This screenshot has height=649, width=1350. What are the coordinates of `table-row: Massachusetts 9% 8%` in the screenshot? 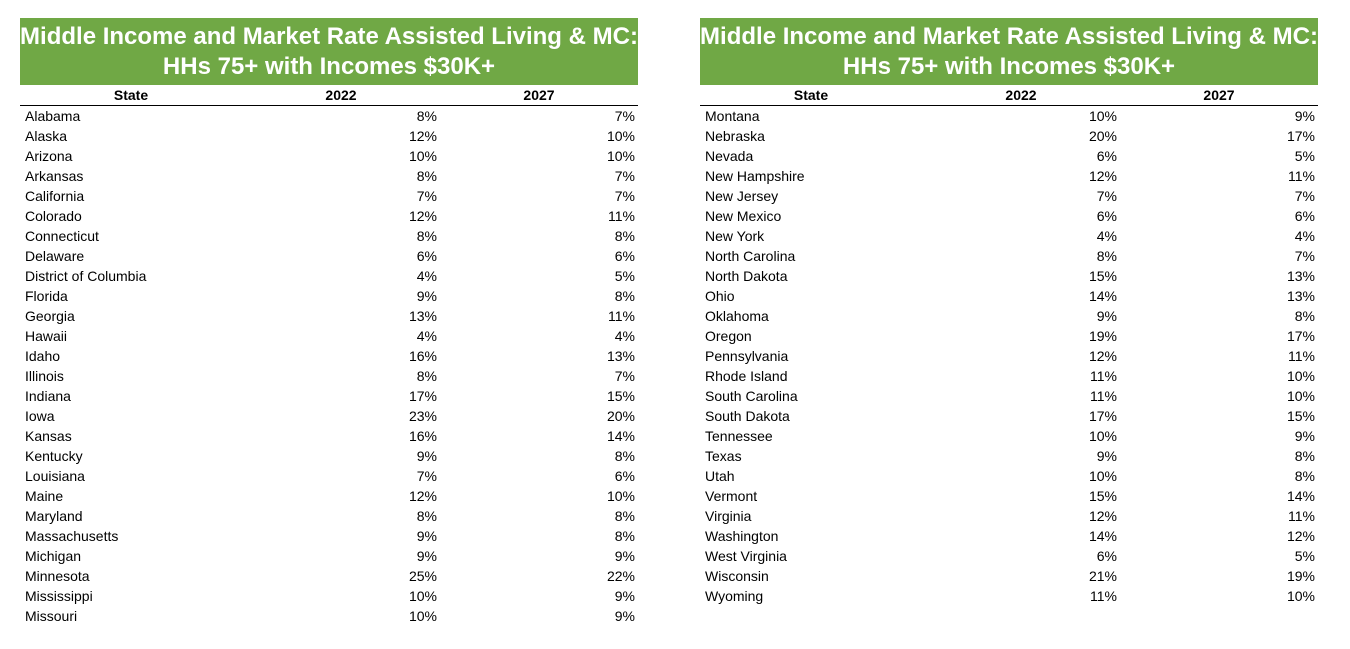 It's located at (329, 536).